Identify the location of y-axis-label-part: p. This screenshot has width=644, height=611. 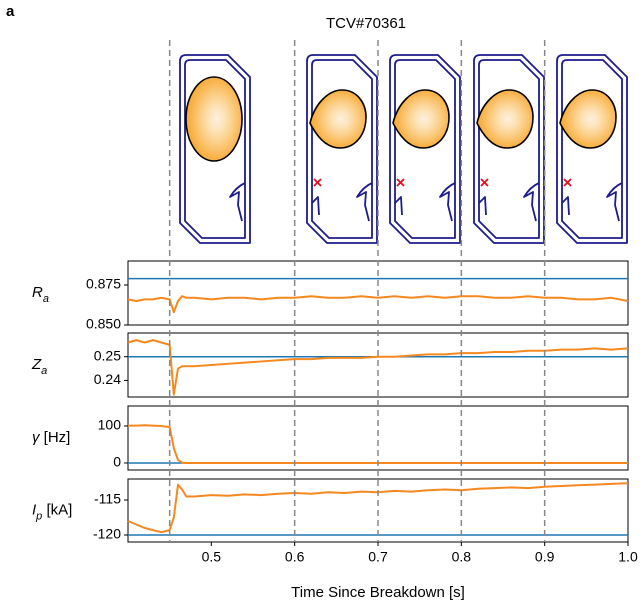
(38, 516).